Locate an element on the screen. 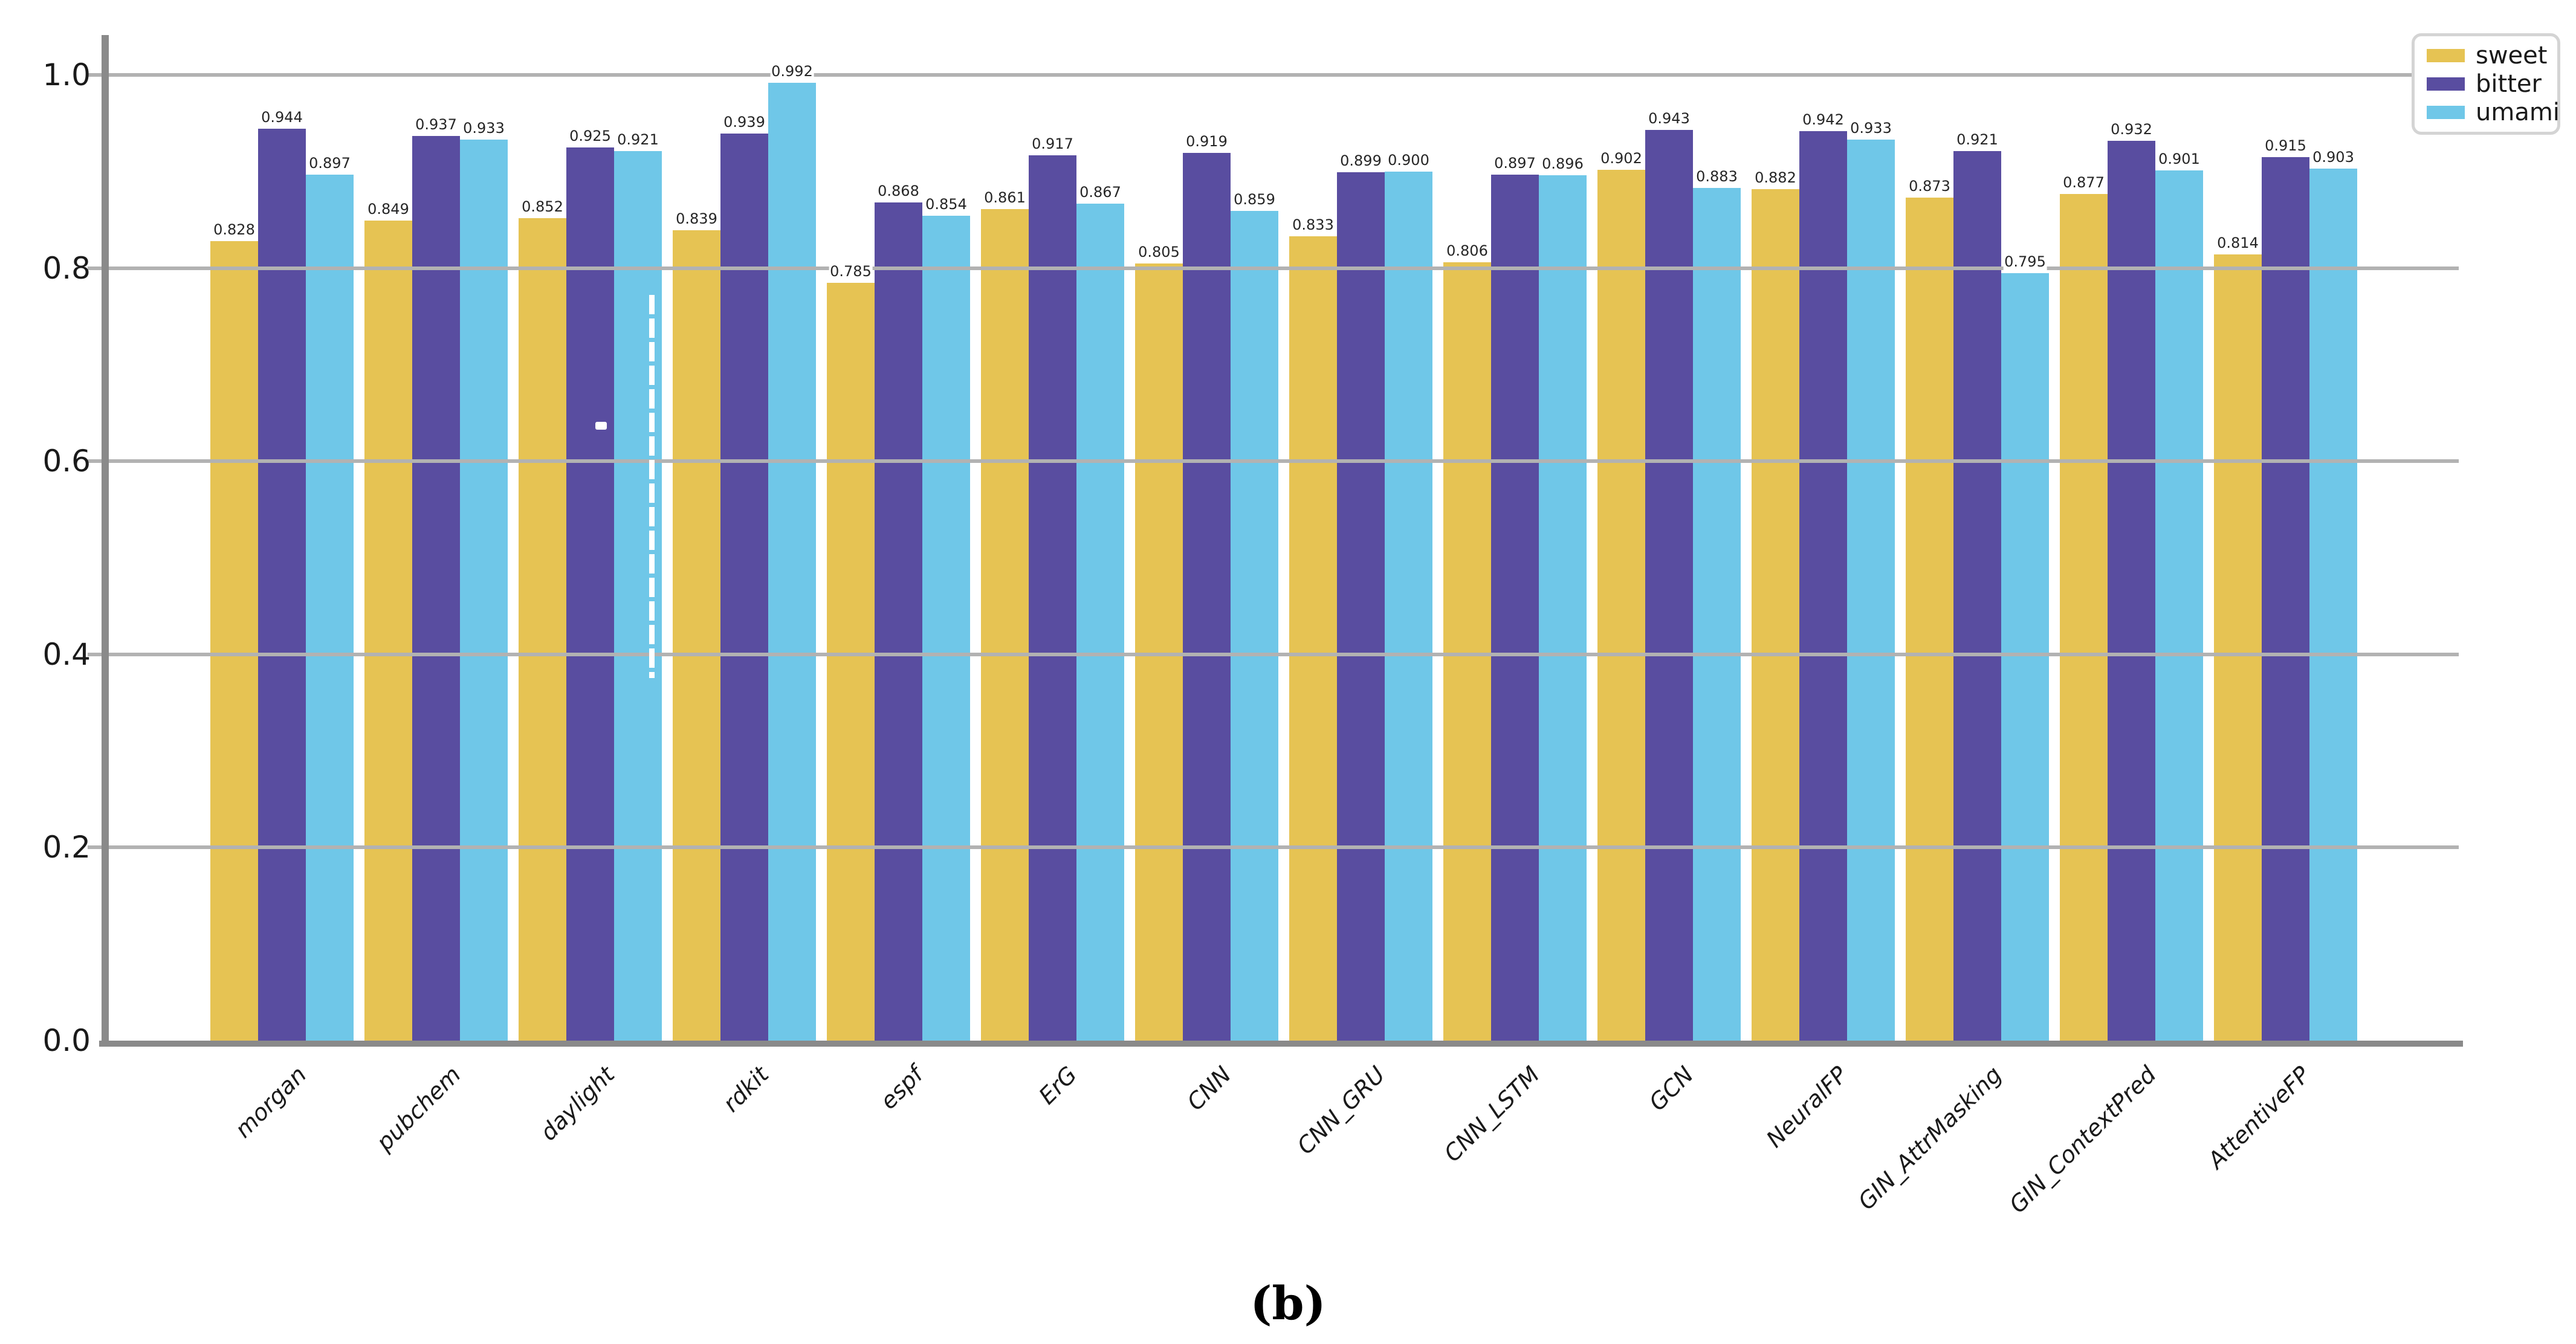 This screenshot has width=2576, height=1344. bar-umami-morgan is located at coordinates (330, 608).